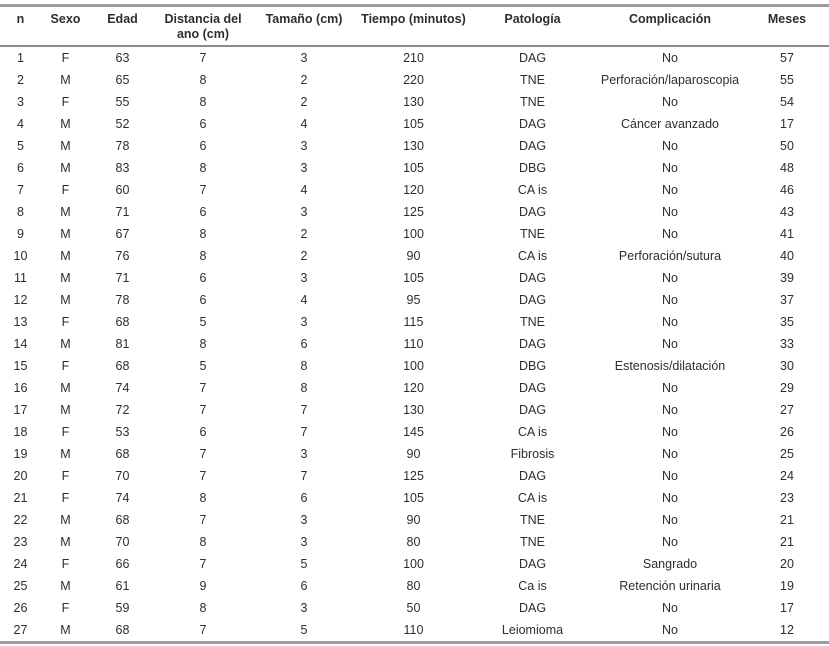 The width and height of the screenshot is (829, 646). What do you see at coordinates (670, 366) in the screenshot?
I see `cell-complicacion: Estenosis/dilatación` at bounding box center [670, 366].